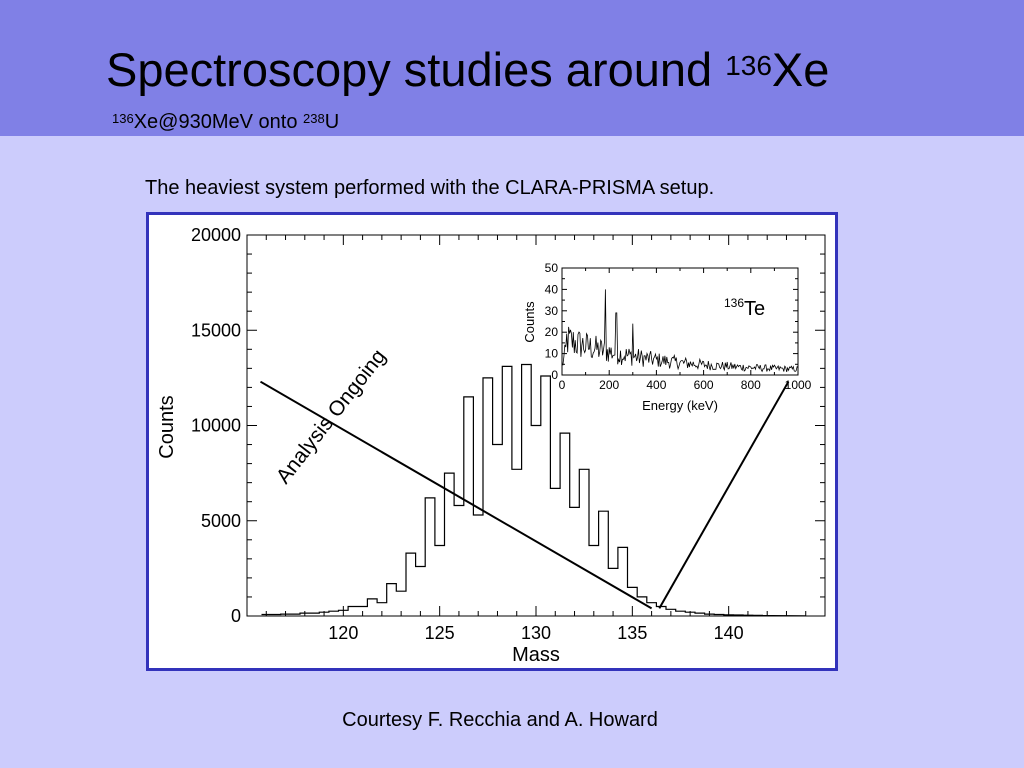  I want to click on main-y-tick-label: 15000, so click(216, 330).